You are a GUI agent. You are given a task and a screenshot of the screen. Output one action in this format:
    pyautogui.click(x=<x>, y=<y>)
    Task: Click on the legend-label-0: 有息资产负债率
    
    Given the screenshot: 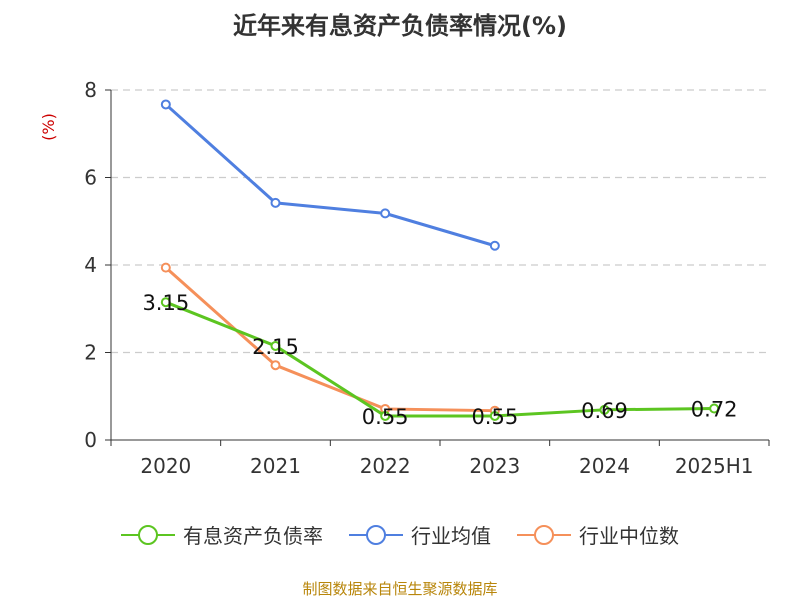 What is the action you would take?
    pyautogui.click(x=253, y=536)
    